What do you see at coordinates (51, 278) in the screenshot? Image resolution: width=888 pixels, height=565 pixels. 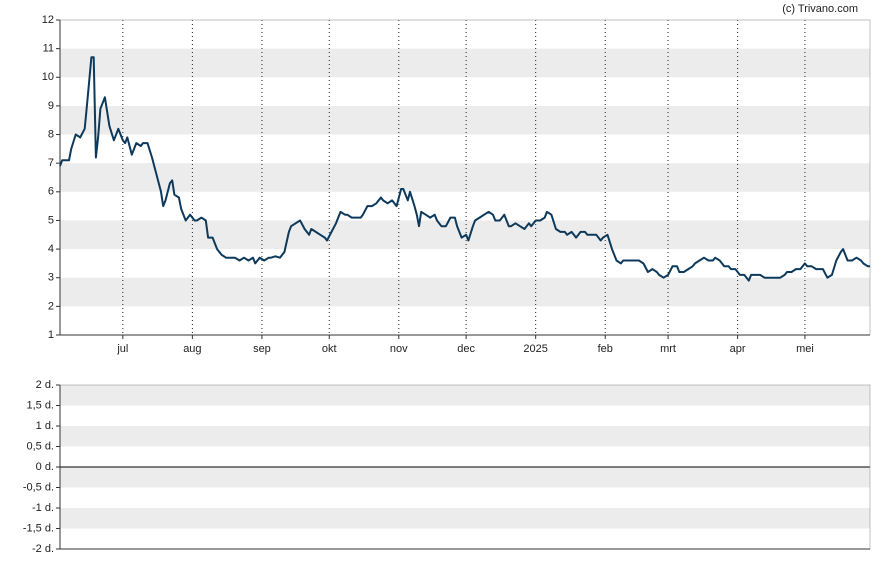 I see `y-tick-label: 3` at bounding box center [51, 278].